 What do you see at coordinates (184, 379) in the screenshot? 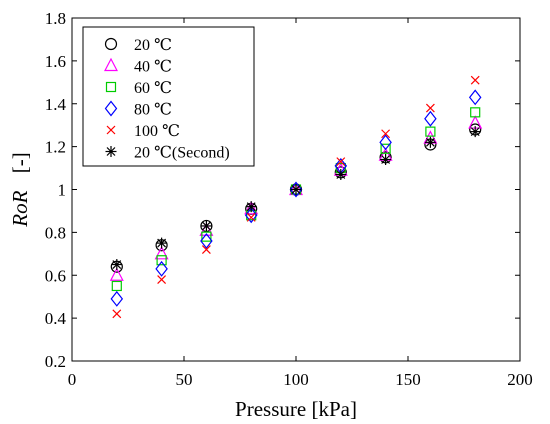
I see `x-tick-label: 50` at bounding box center [184, 379].